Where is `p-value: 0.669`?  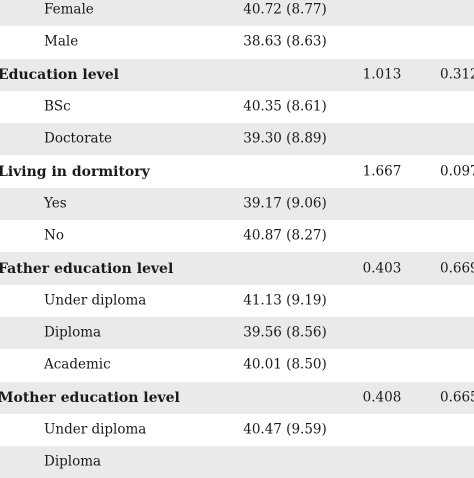 p-value: 0.669 is located at coordinates (457, 267).